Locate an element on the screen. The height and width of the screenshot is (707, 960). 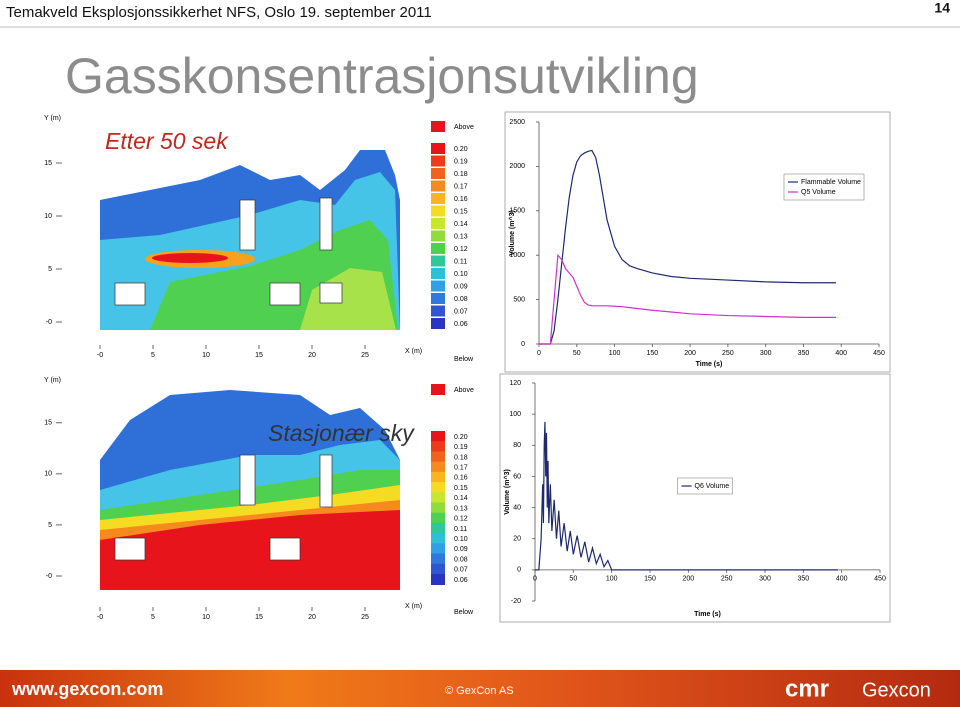
colorbar-label: 0.10 is located at coordinates (461, 274).